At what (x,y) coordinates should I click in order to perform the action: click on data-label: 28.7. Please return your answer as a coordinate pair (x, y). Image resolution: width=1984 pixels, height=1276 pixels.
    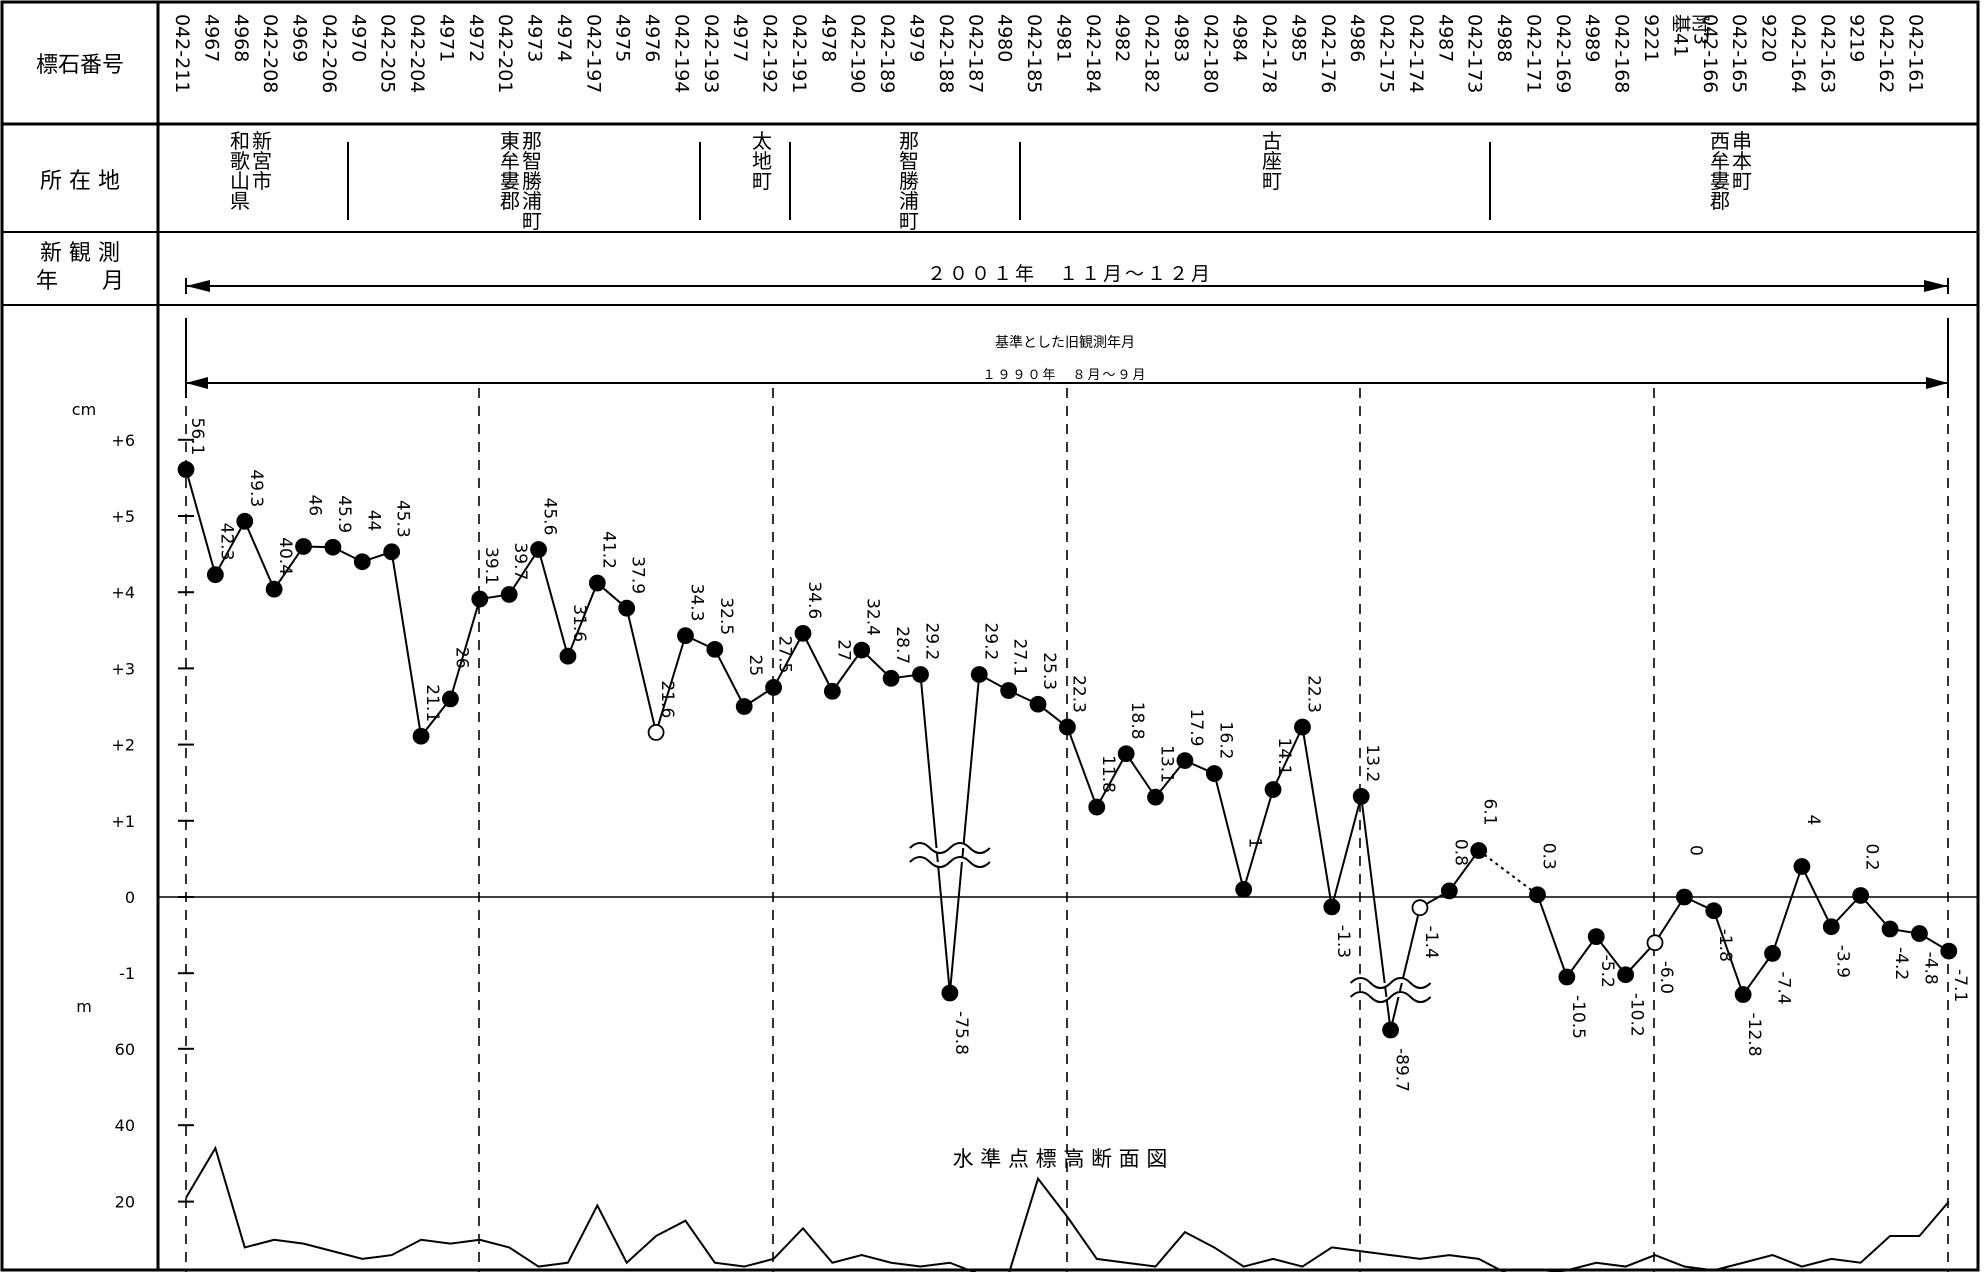
    Looking at the image, I should click on (902, 645).